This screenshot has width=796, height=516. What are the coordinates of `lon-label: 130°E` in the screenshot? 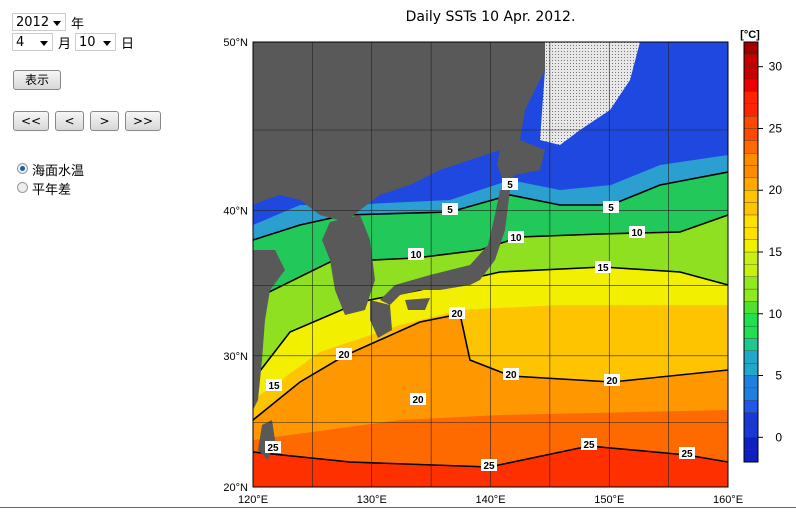 It's located at (372, 500).